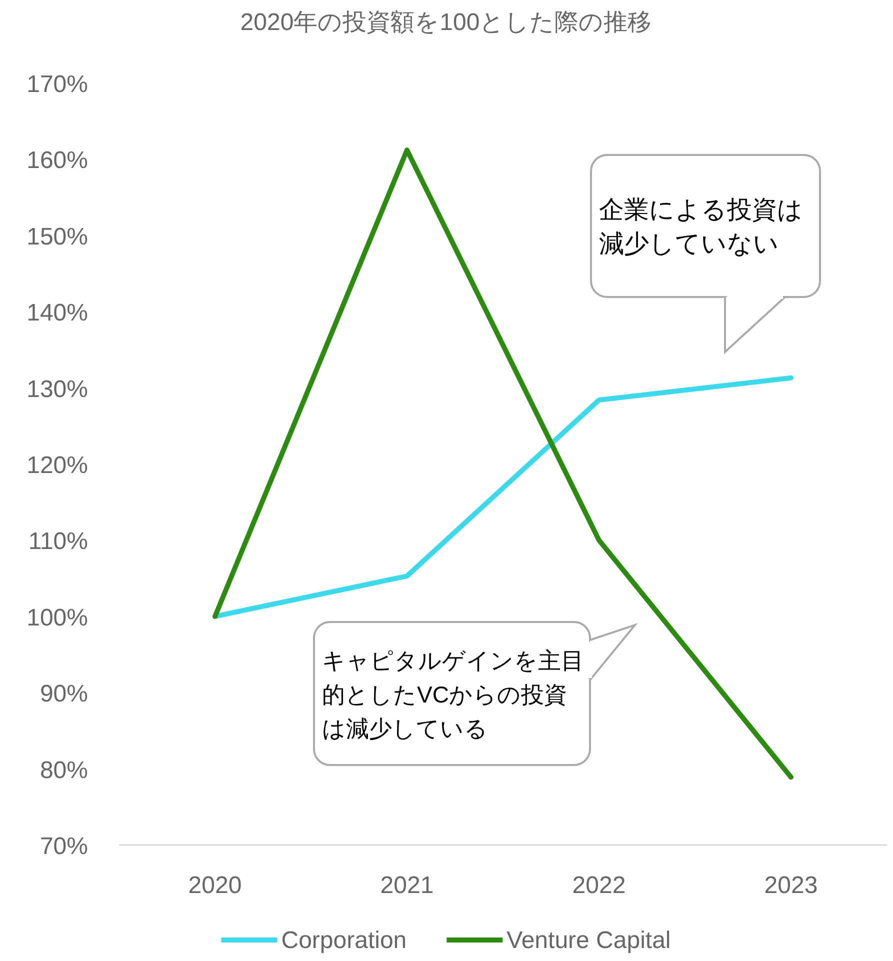  What do you see at coordinates (57, 618) in the screenshot?
I see `y-tick-label: 100%` at bounding box center [57, 618].